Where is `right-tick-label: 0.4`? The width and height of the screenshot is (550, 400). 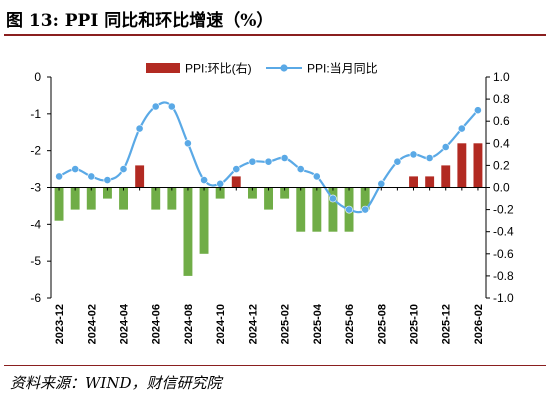 right-tick-label: 0.4 is located at coordinates (501, 143).